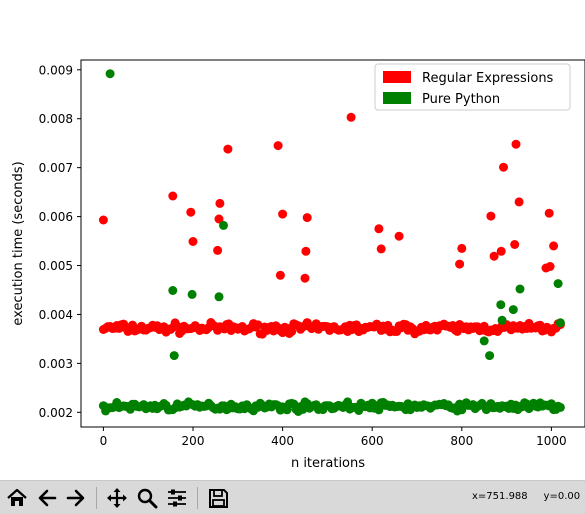  Describe the element at coordinates (56, 119) in the screenshot. I see `y-tick-label: 0.008` at that location.